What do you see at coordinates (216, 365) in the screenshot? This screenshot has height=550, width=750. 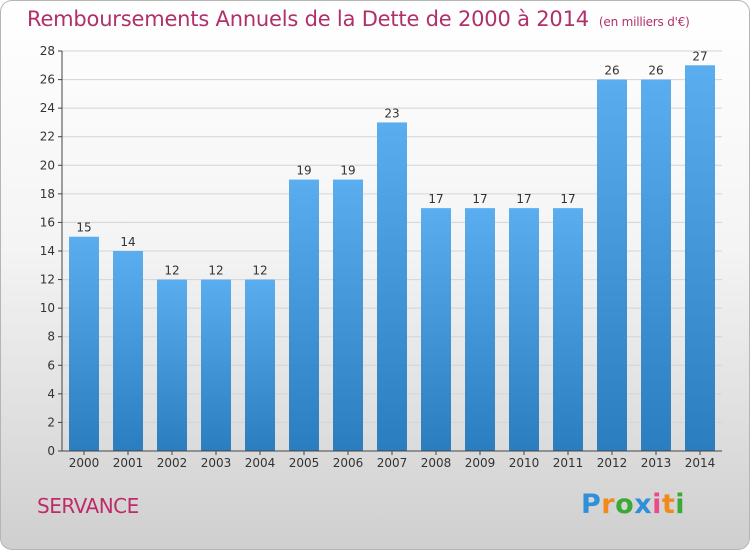 I see `bar-2003` at bounding box center [216, 365].